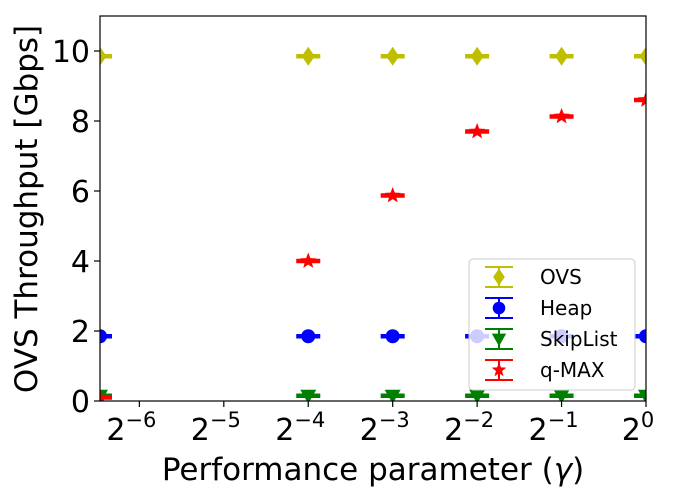 The width and height of the screenshot is (674, 498). Describe the element at coordinates (27, 209) in the screenshot. I see `y-axis-label: OVS Throughput [Gbps]` at that location.